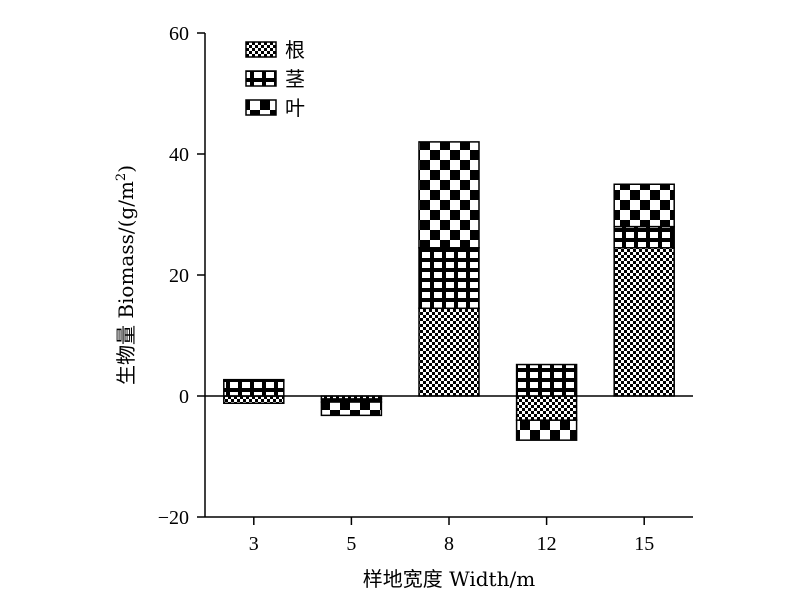 This screenshot has height=611, width=800. I want to click on y-tick-label: 20, so click(179, 276).